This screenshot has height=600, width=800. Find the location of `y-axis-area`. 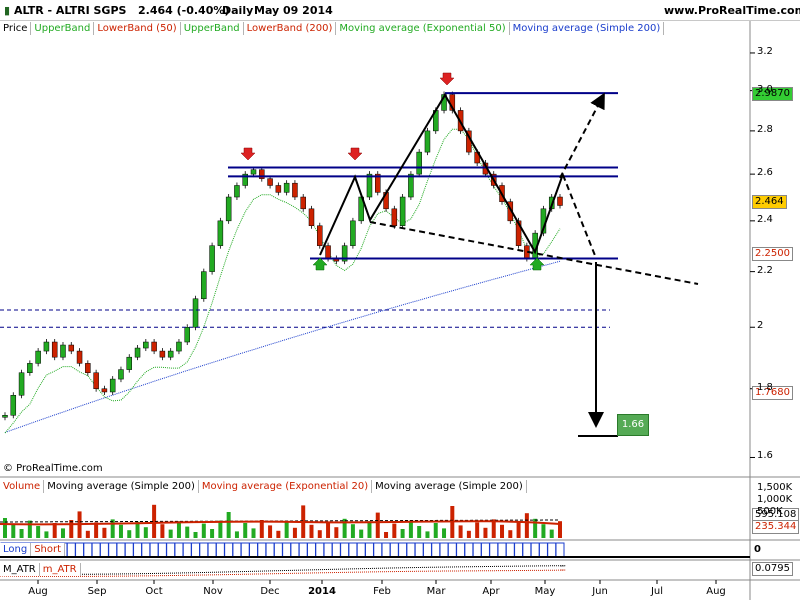

y-axis-area is located at coordinates (775, 310).